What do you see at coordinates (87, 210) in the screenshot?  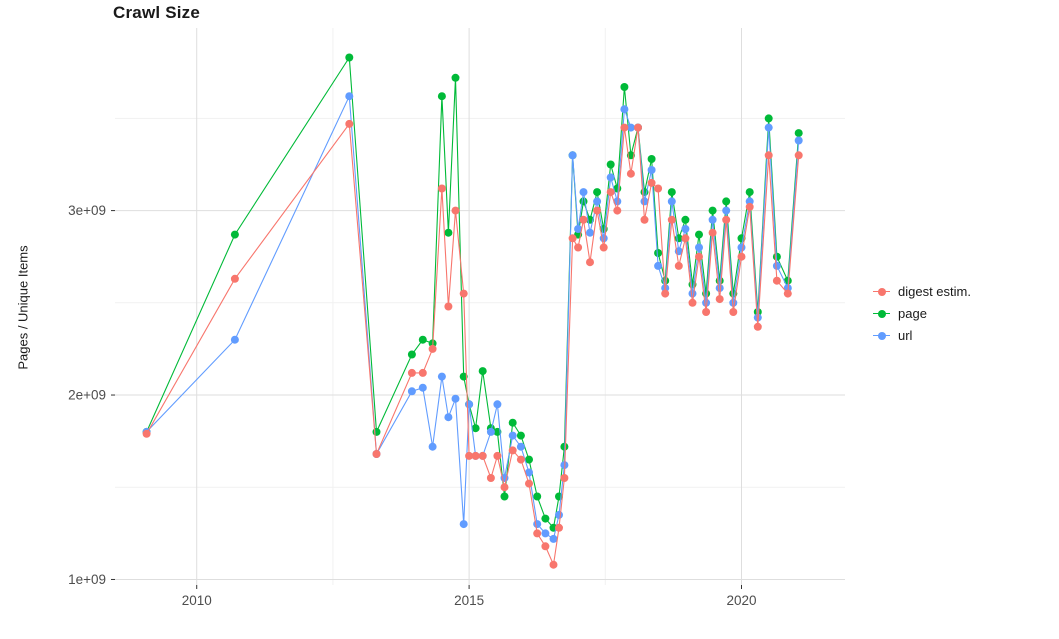 I see `y-tick-label: 3e+09` at bounding box center [87, 210].